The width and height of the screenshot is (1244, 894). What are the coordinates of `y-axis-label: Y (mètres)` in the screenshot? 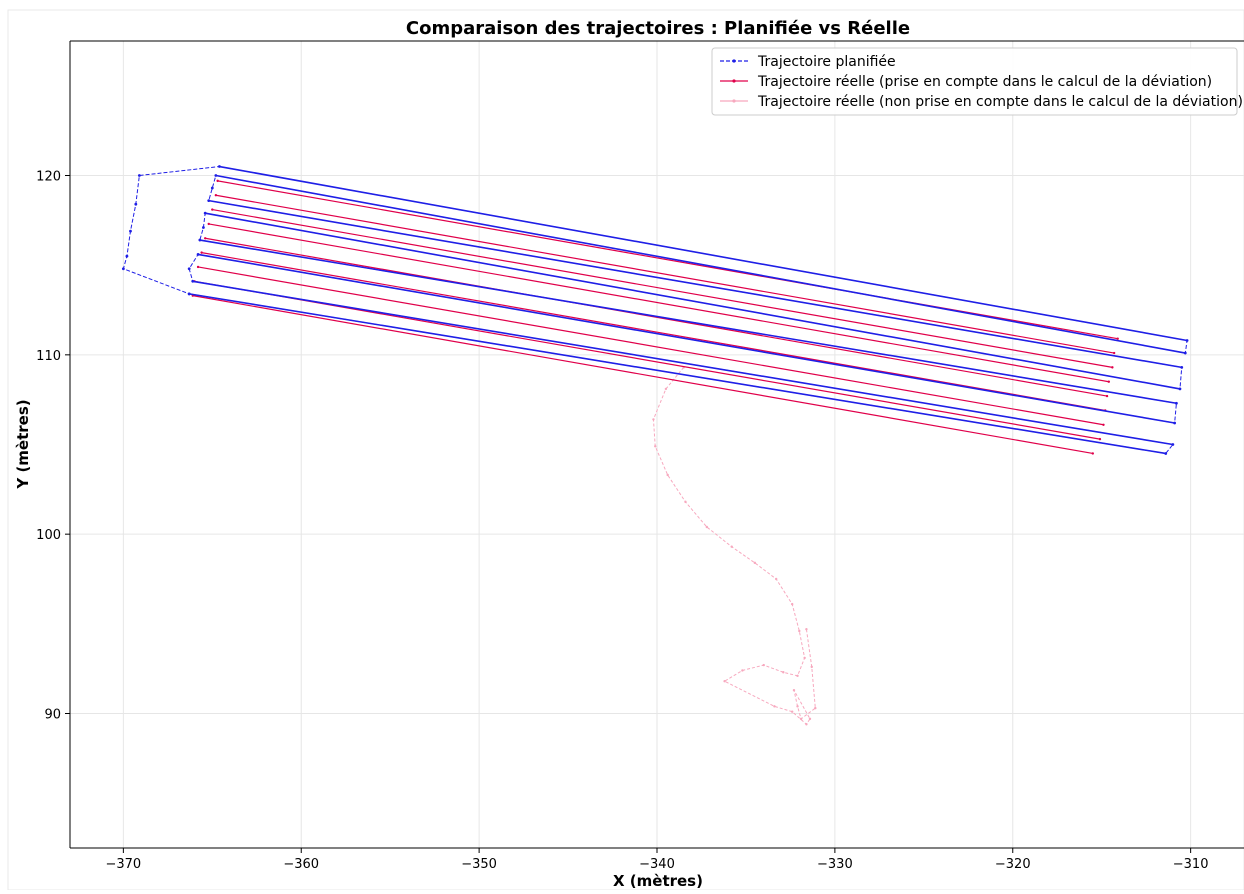 It's located at (23, 444).